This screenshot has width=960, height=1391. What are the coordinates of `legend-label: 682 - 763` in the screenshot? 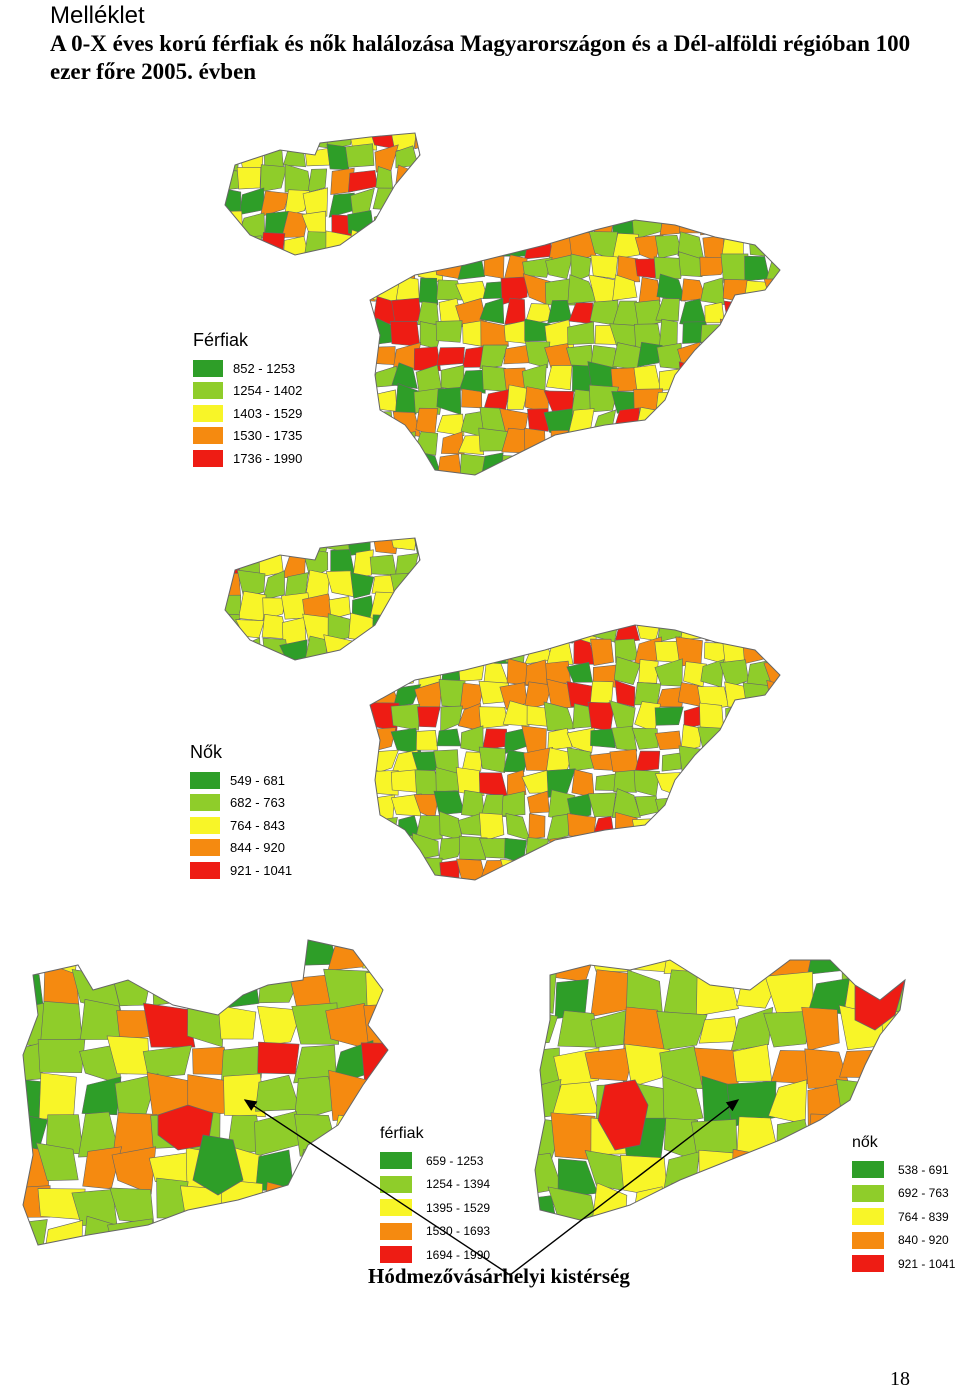 It's located at (257, 802).